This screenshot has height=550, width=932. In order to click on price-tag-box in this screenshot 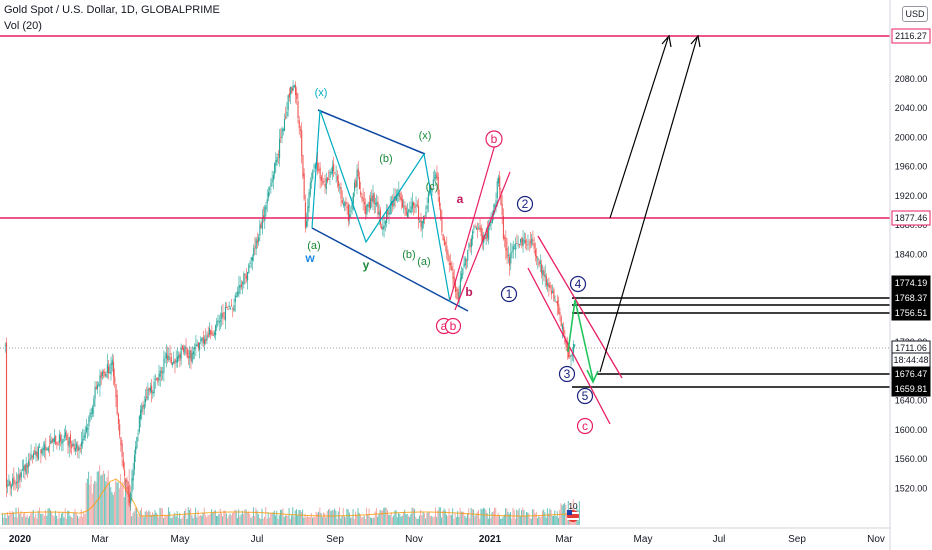, I will do `click(911, 36)`.